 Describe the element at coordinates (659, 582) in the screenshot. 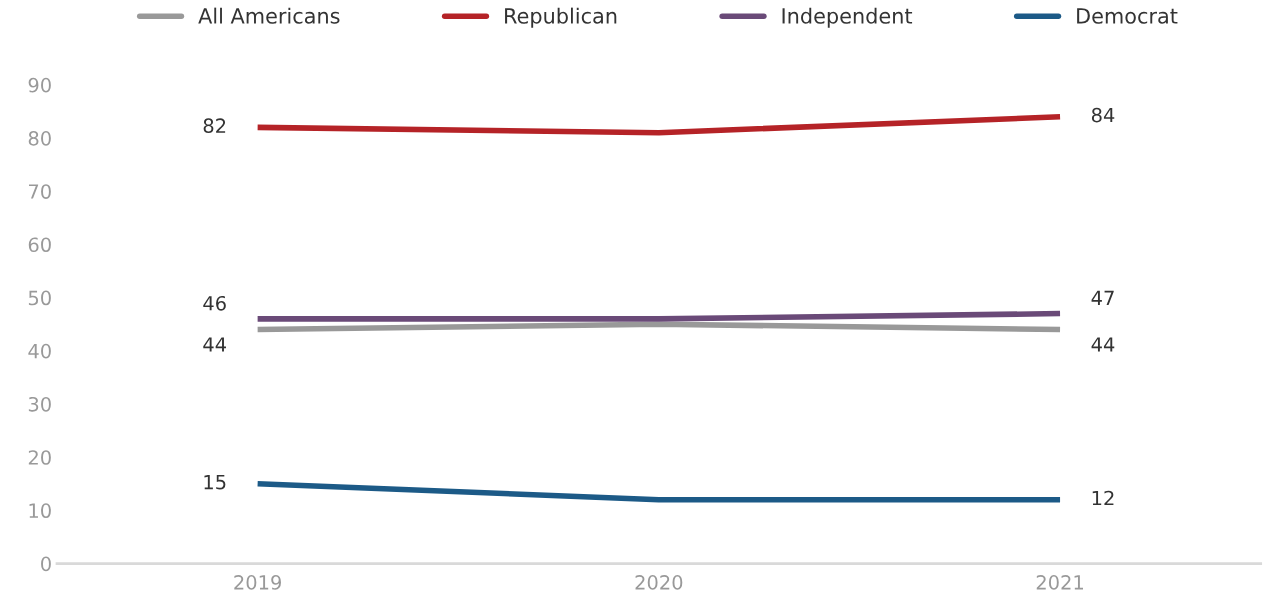

I see `x-tick-label: 2020` at that location.